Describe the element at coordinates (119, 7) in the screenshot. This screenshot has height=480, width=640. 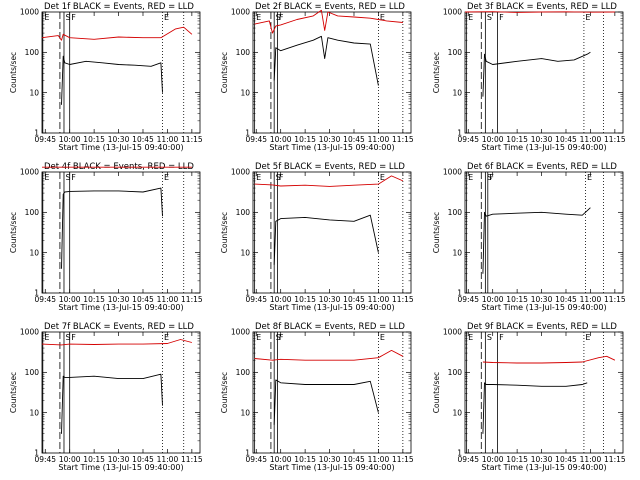
I see `panel-title: Det 1f BLACK = Events, RED = LLD` at that location.